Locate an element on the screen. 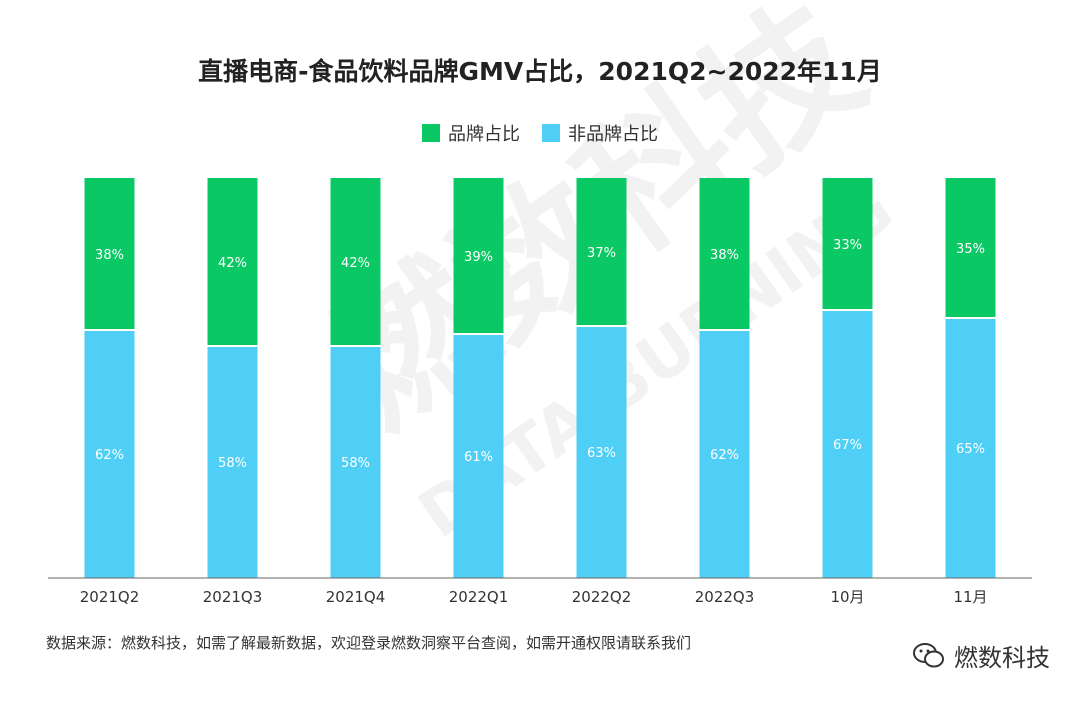 The image size is (1080, 701). label-non-brand-3: 61% is located at coordinates (478, 457).